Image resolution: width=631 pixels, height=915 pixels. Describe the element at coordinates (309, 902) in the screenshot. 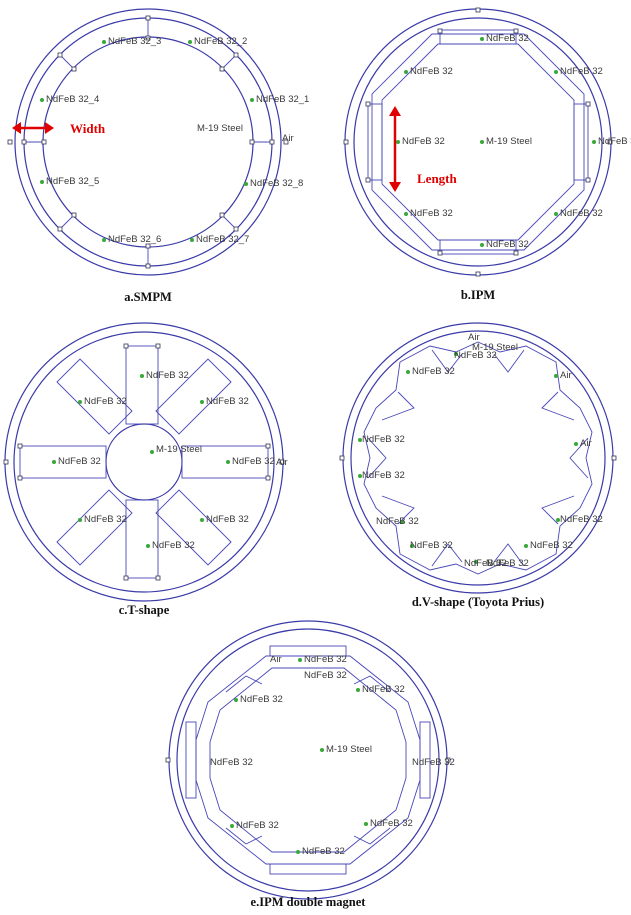

I see `caption-double: e.IPM double magnet` at that location.